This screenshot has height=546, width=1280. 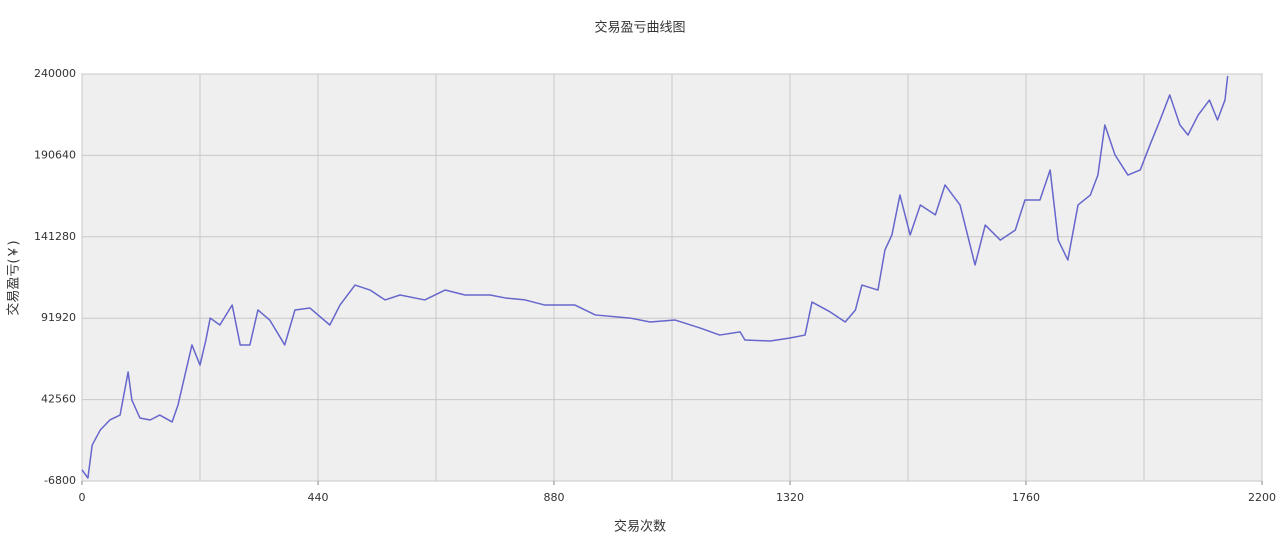 I want to click on x-tick-label: 1320, so click(x=790, y=497).